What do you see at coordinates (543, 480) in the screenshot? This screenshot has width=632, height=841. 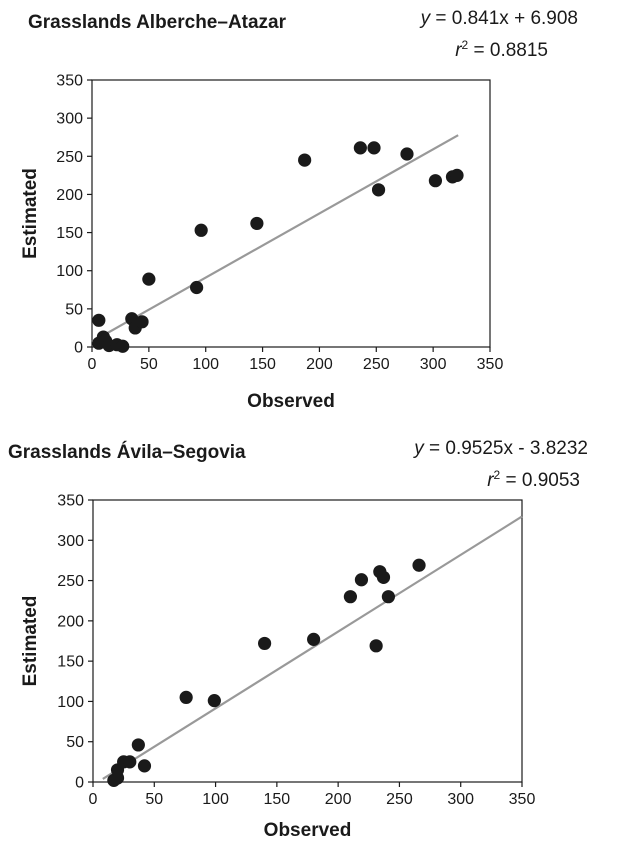 I see `r-squared-value: = 0.9053` at bounding box center [543, 480].